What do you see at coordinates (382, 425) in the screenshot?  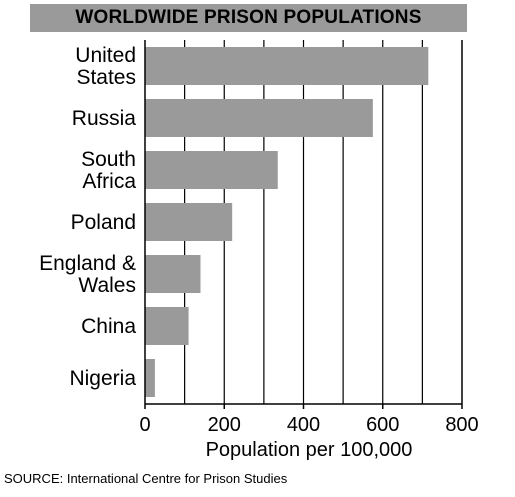 I see `x-tick-label: 600` at bounding box center [382, 425].